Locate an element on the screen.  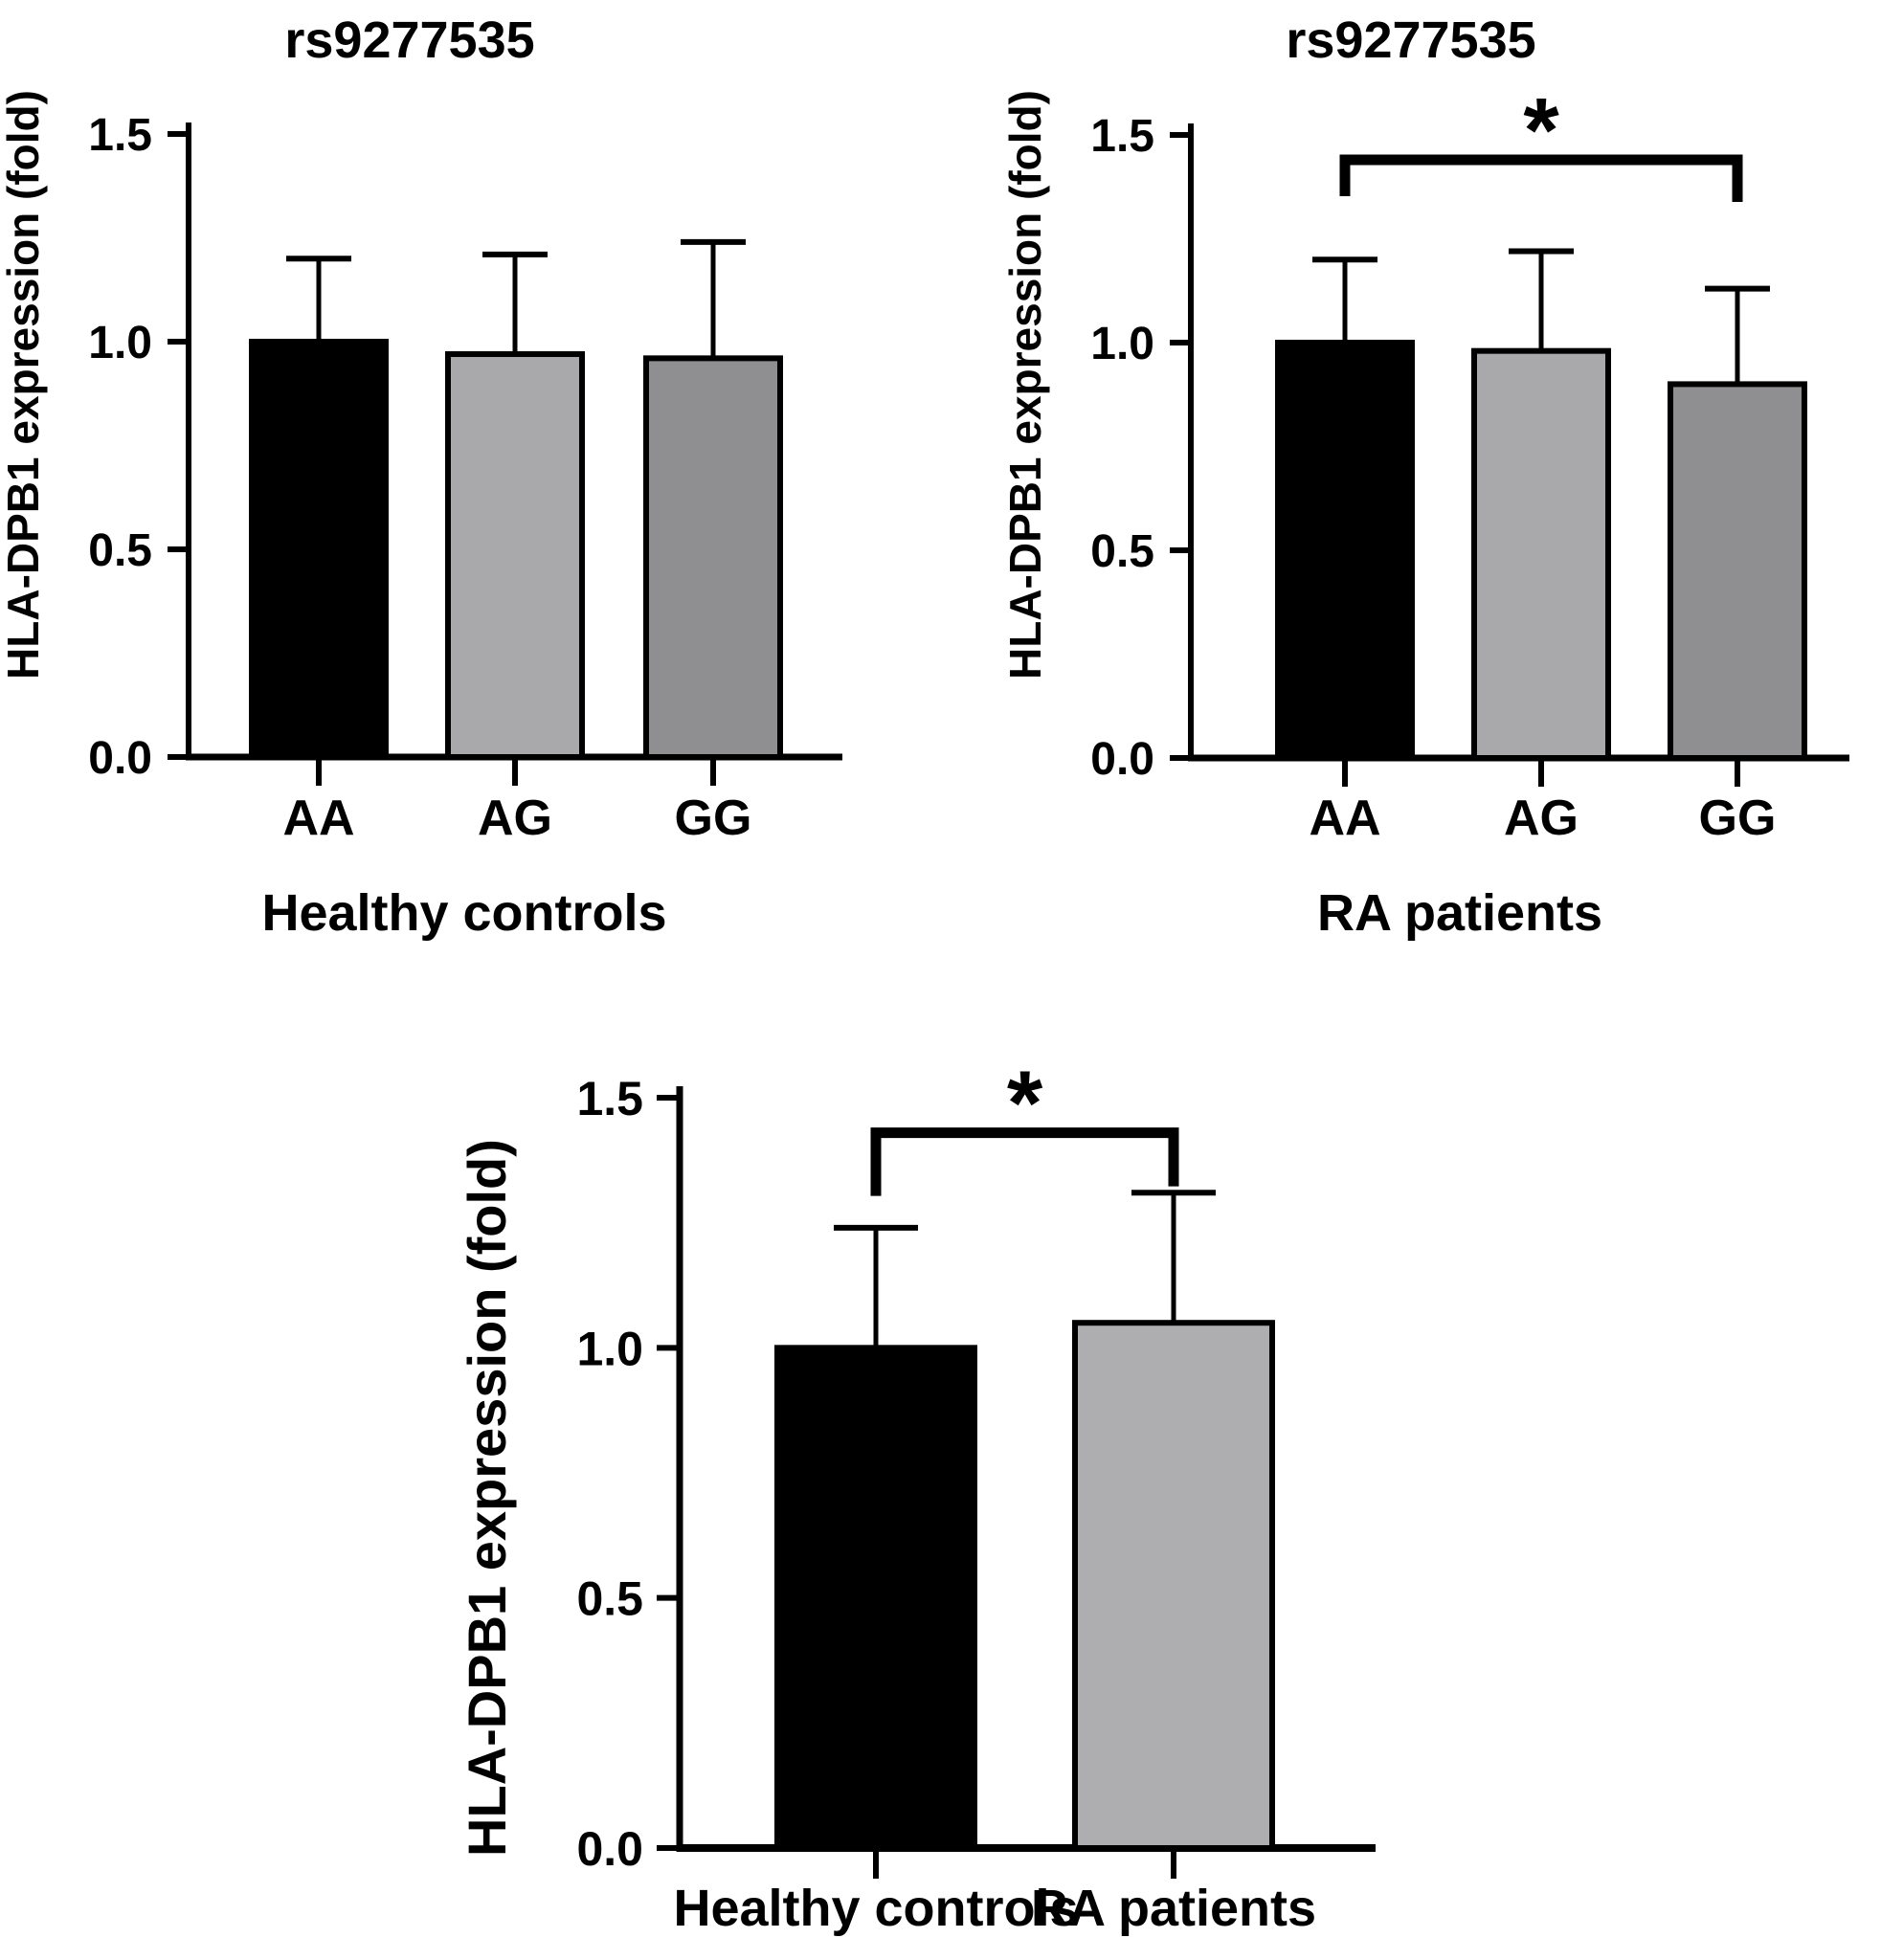
bar-ra-patients is located at coordinates (1173, 1586).